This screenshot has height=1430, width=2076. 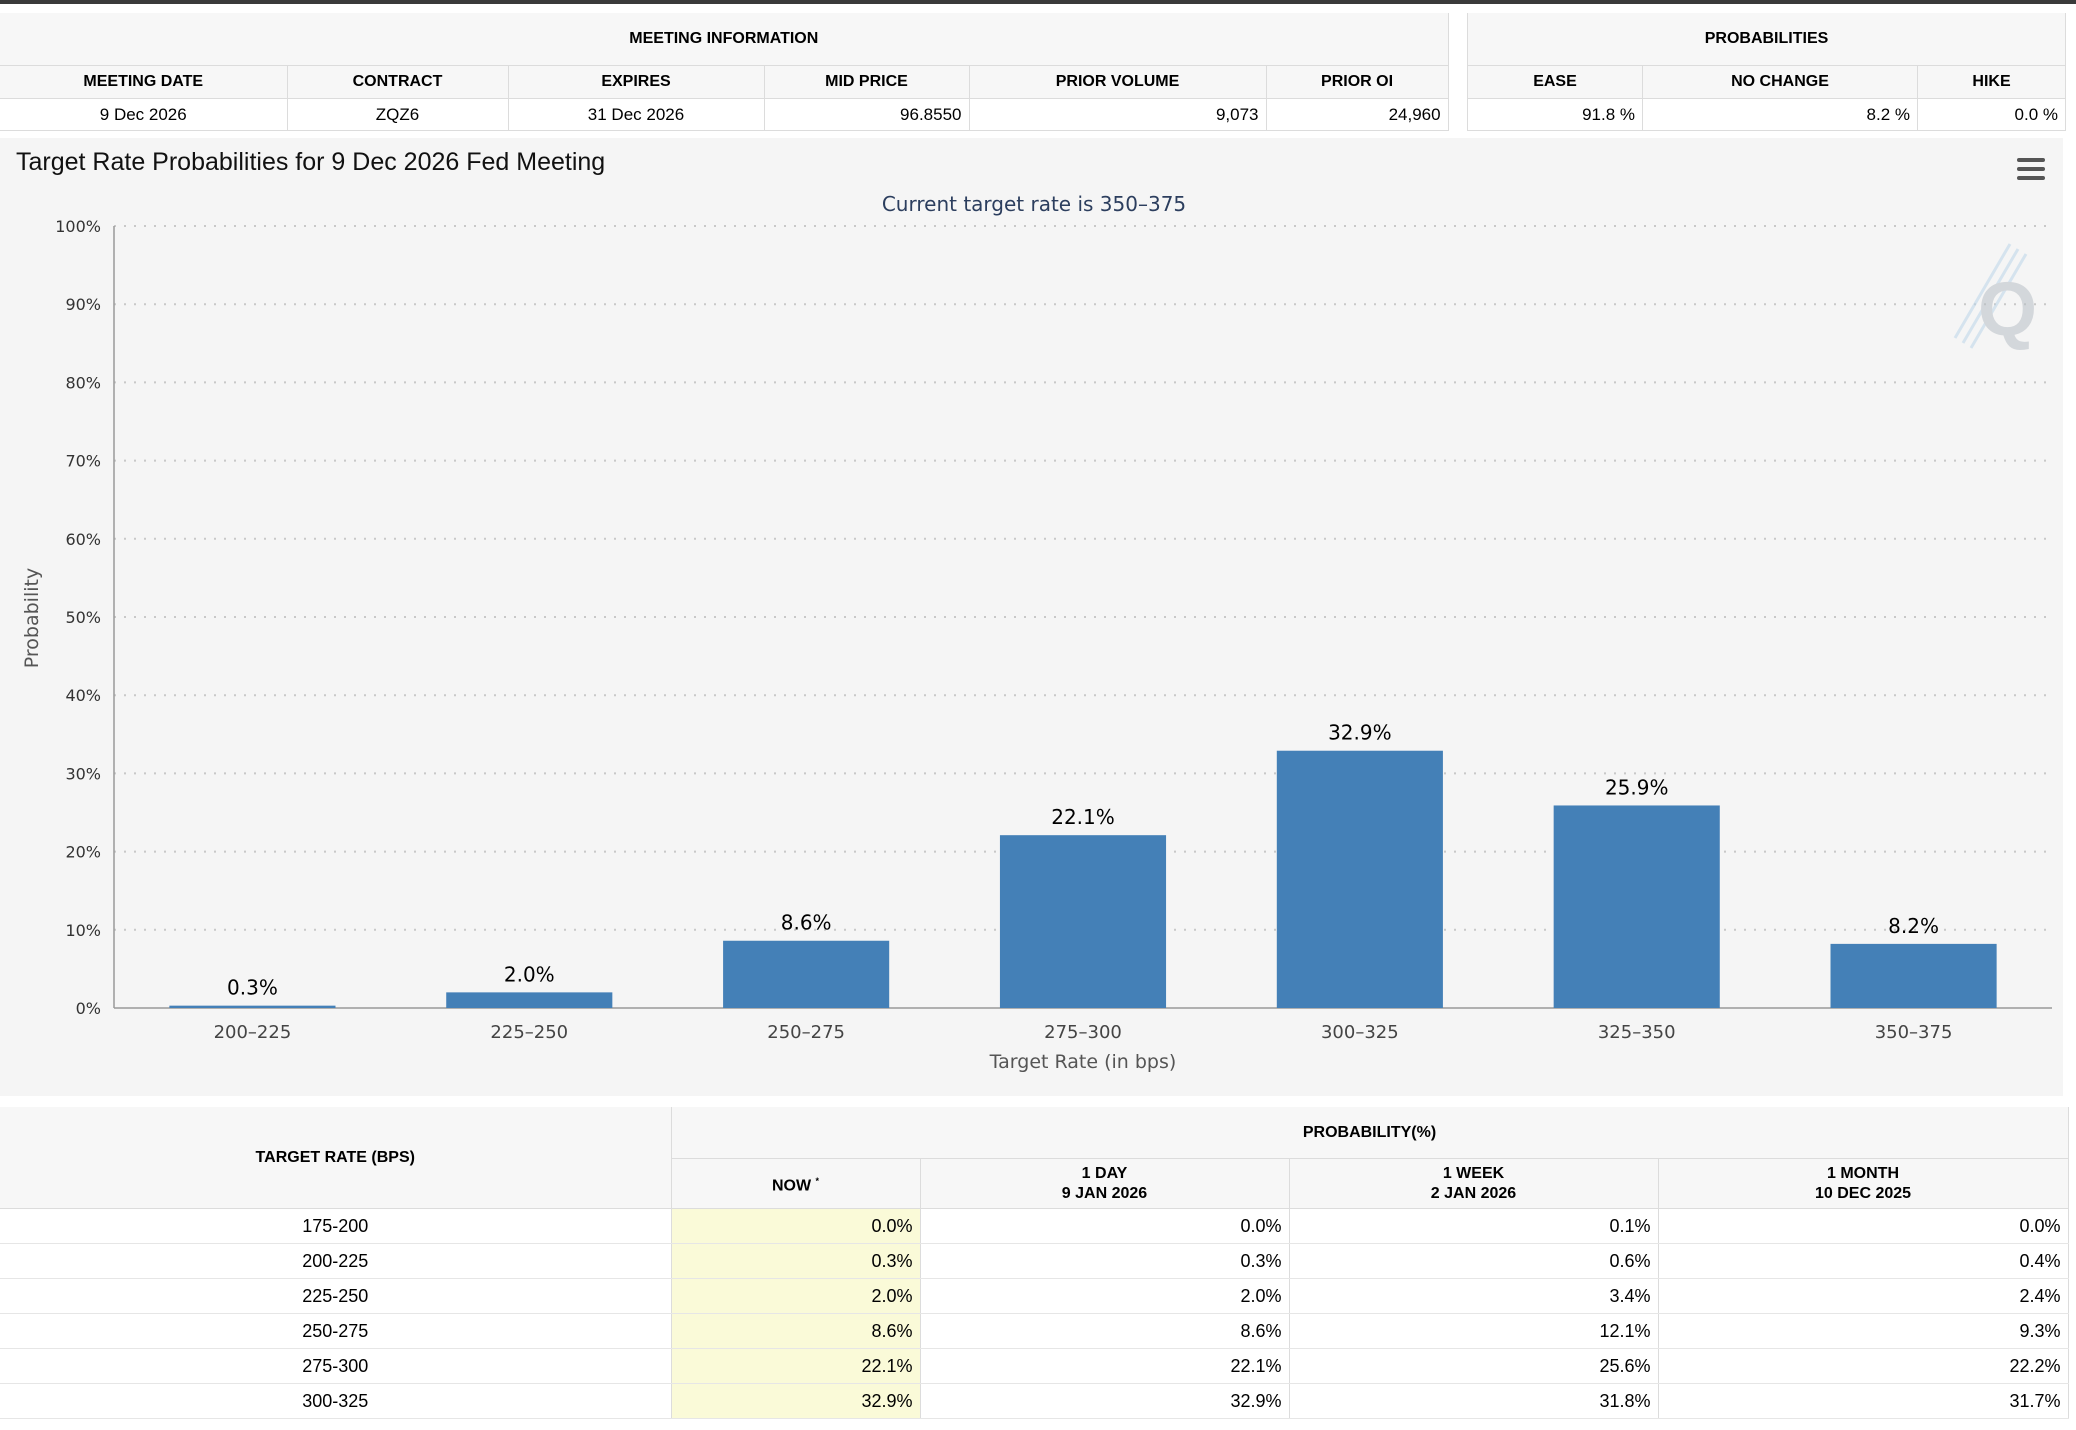 What do you see at coordinates (1473, 1296) in the screenshot?
I see `1-week-prob-cell: 3.4%` at bounding box center [1473, 1296].